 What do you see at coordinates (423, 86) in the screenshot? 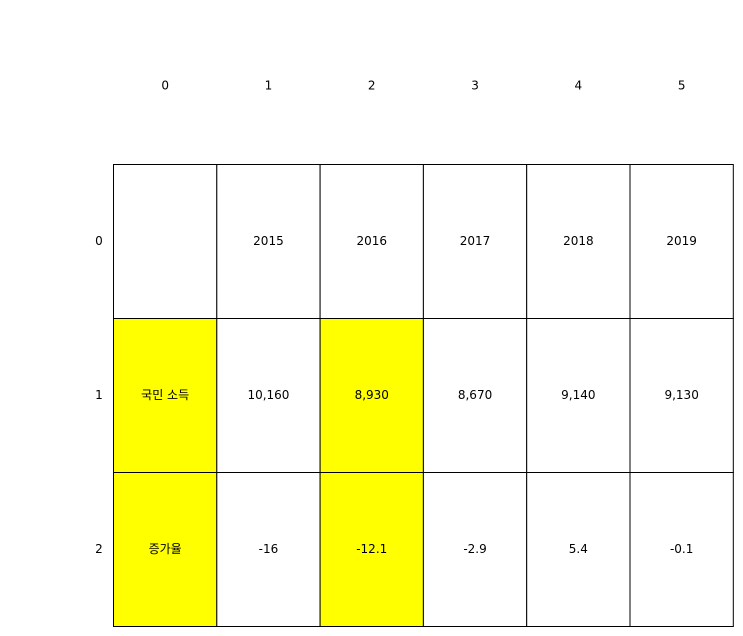
I see `column-headers: 0 1 2 3 4 5` at bounding box center [423, 86].